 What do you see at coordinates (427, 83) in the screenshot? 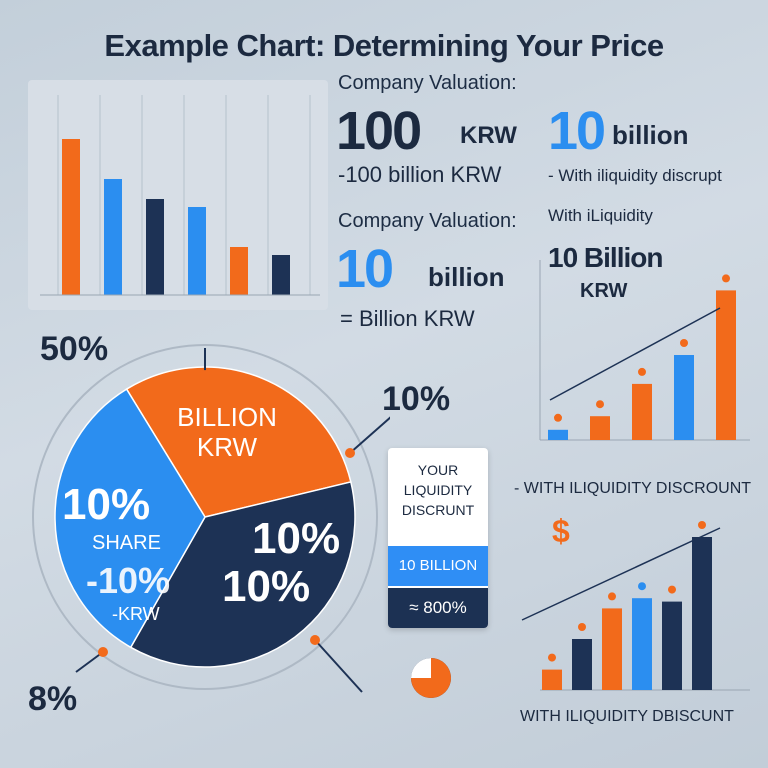
I see `valuation-label-1: Company Valuation:` at bounding box center [427, 83].